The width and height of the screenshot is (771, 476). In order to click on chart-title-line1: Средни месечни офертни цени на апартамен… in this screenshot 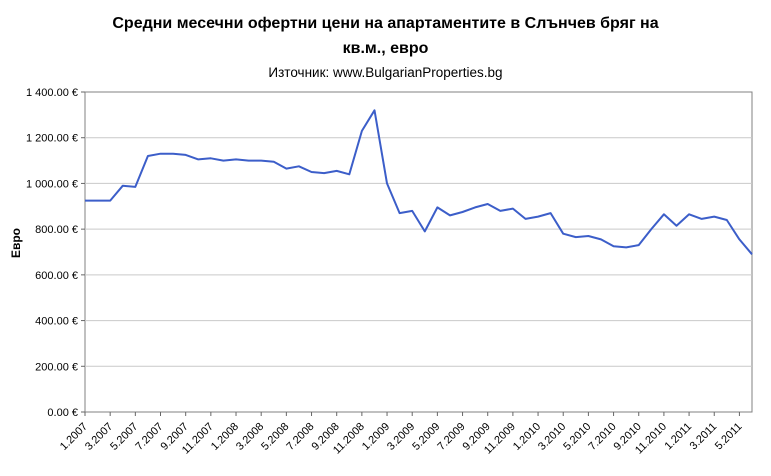, I will do `click(385, 23)`.